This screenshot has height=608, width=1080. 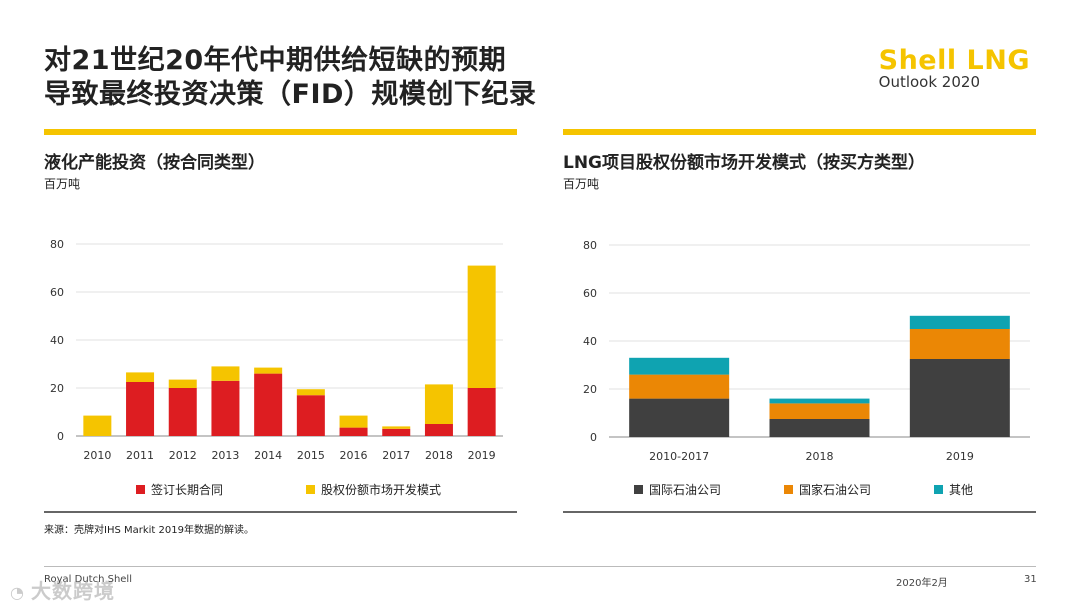 I want to click on left-panel-accent-bar, so click(x=280, y=132).